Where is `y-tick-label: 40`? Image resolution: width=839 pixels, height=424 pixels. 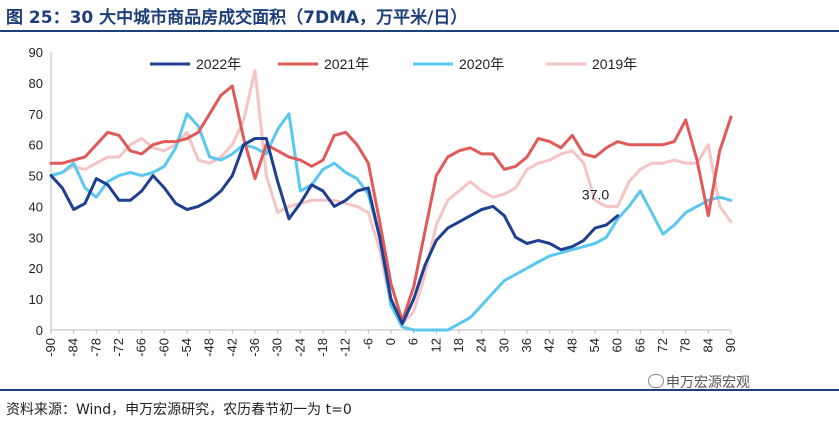 y-tick-label: 40 is located at coordinates (36, 206).